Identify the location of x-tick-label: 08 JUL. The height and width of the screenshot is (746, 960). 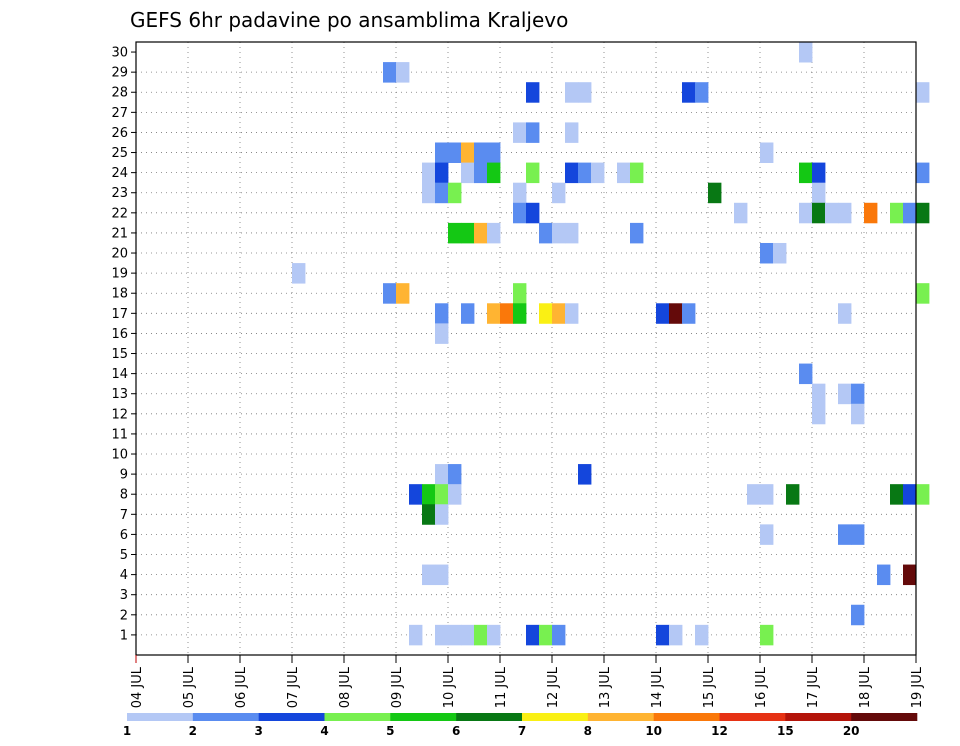
(345, 687).